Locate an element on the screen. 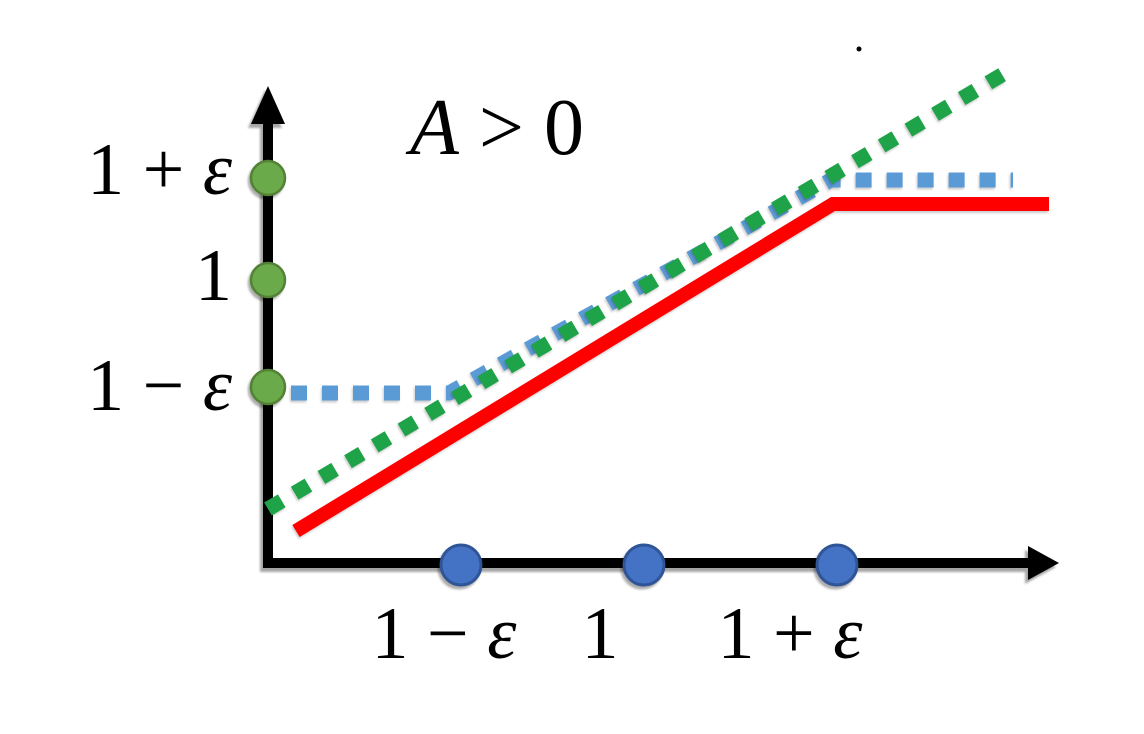 This screenshot has width=1144, height=734. y-tick-label-1-minus-eps: 1 − ε is located at coordinates (159, 386).